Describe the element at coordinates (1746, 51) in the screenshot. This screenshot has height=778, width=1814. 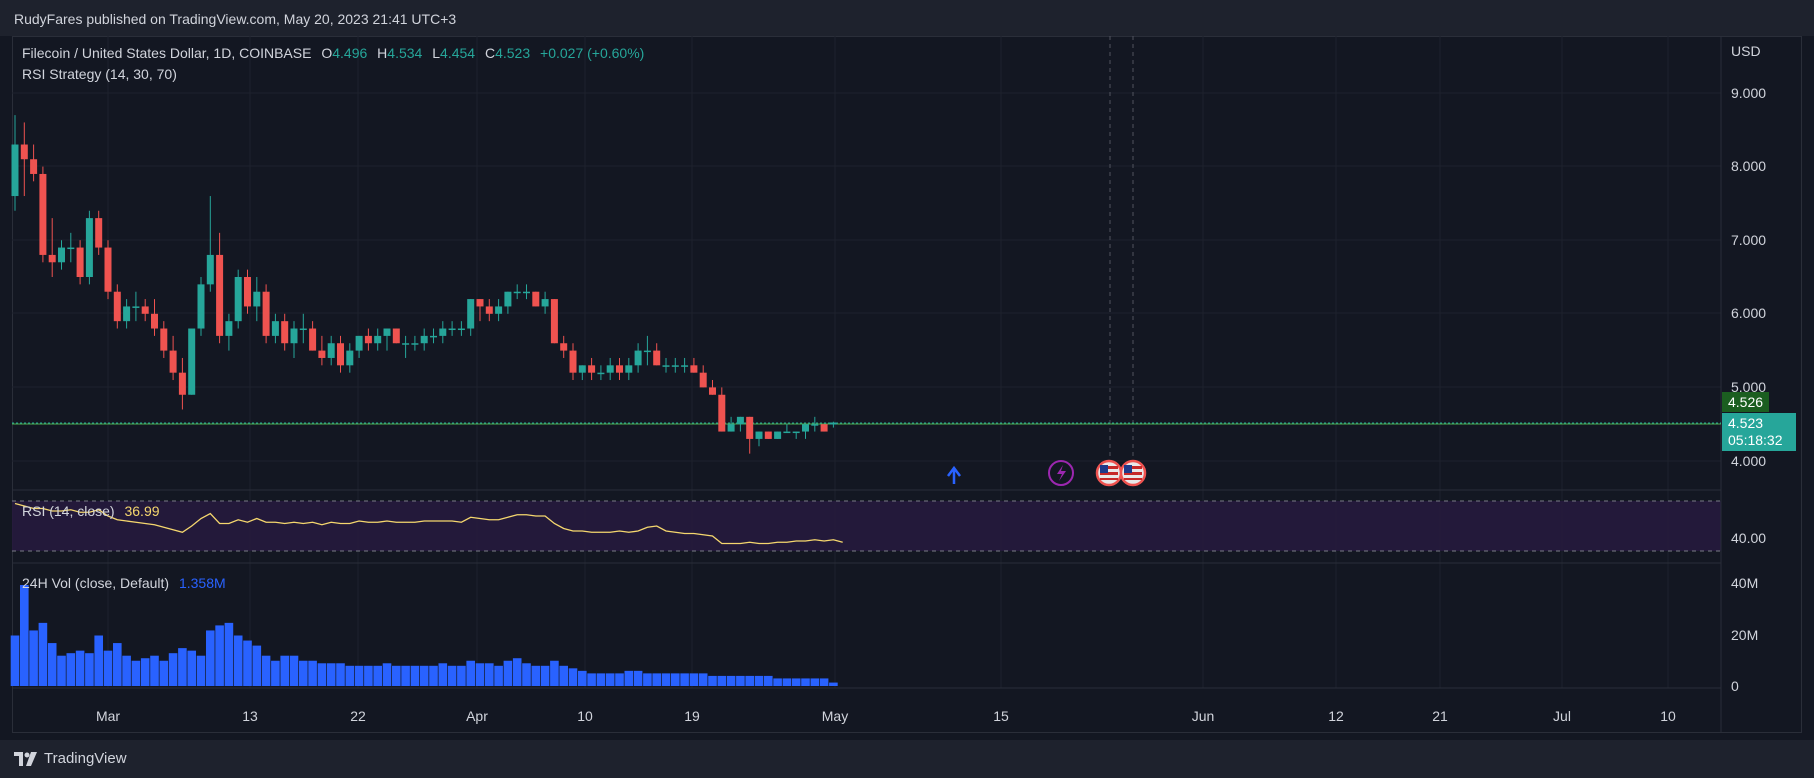
I see `currency-label: USD` at that location.